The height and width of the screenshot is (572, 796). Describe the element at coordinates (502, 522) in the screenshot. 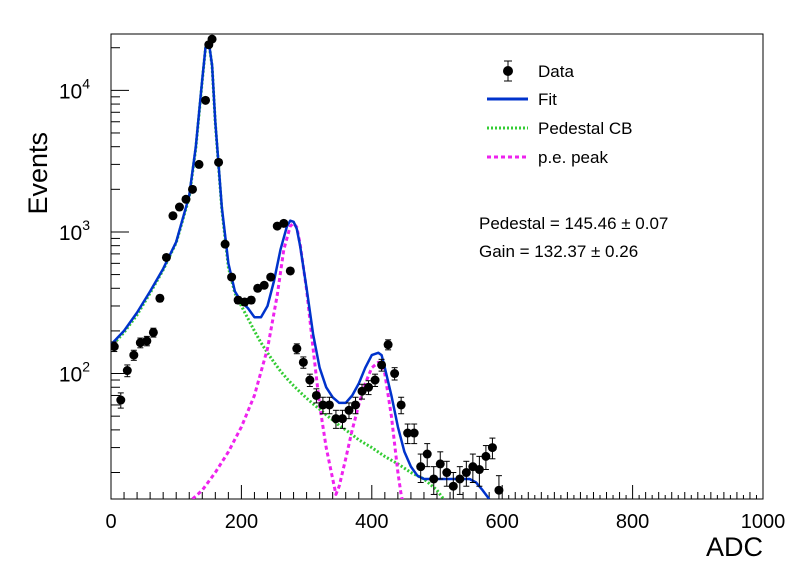

I see `x-tick-label: 600` at that location.